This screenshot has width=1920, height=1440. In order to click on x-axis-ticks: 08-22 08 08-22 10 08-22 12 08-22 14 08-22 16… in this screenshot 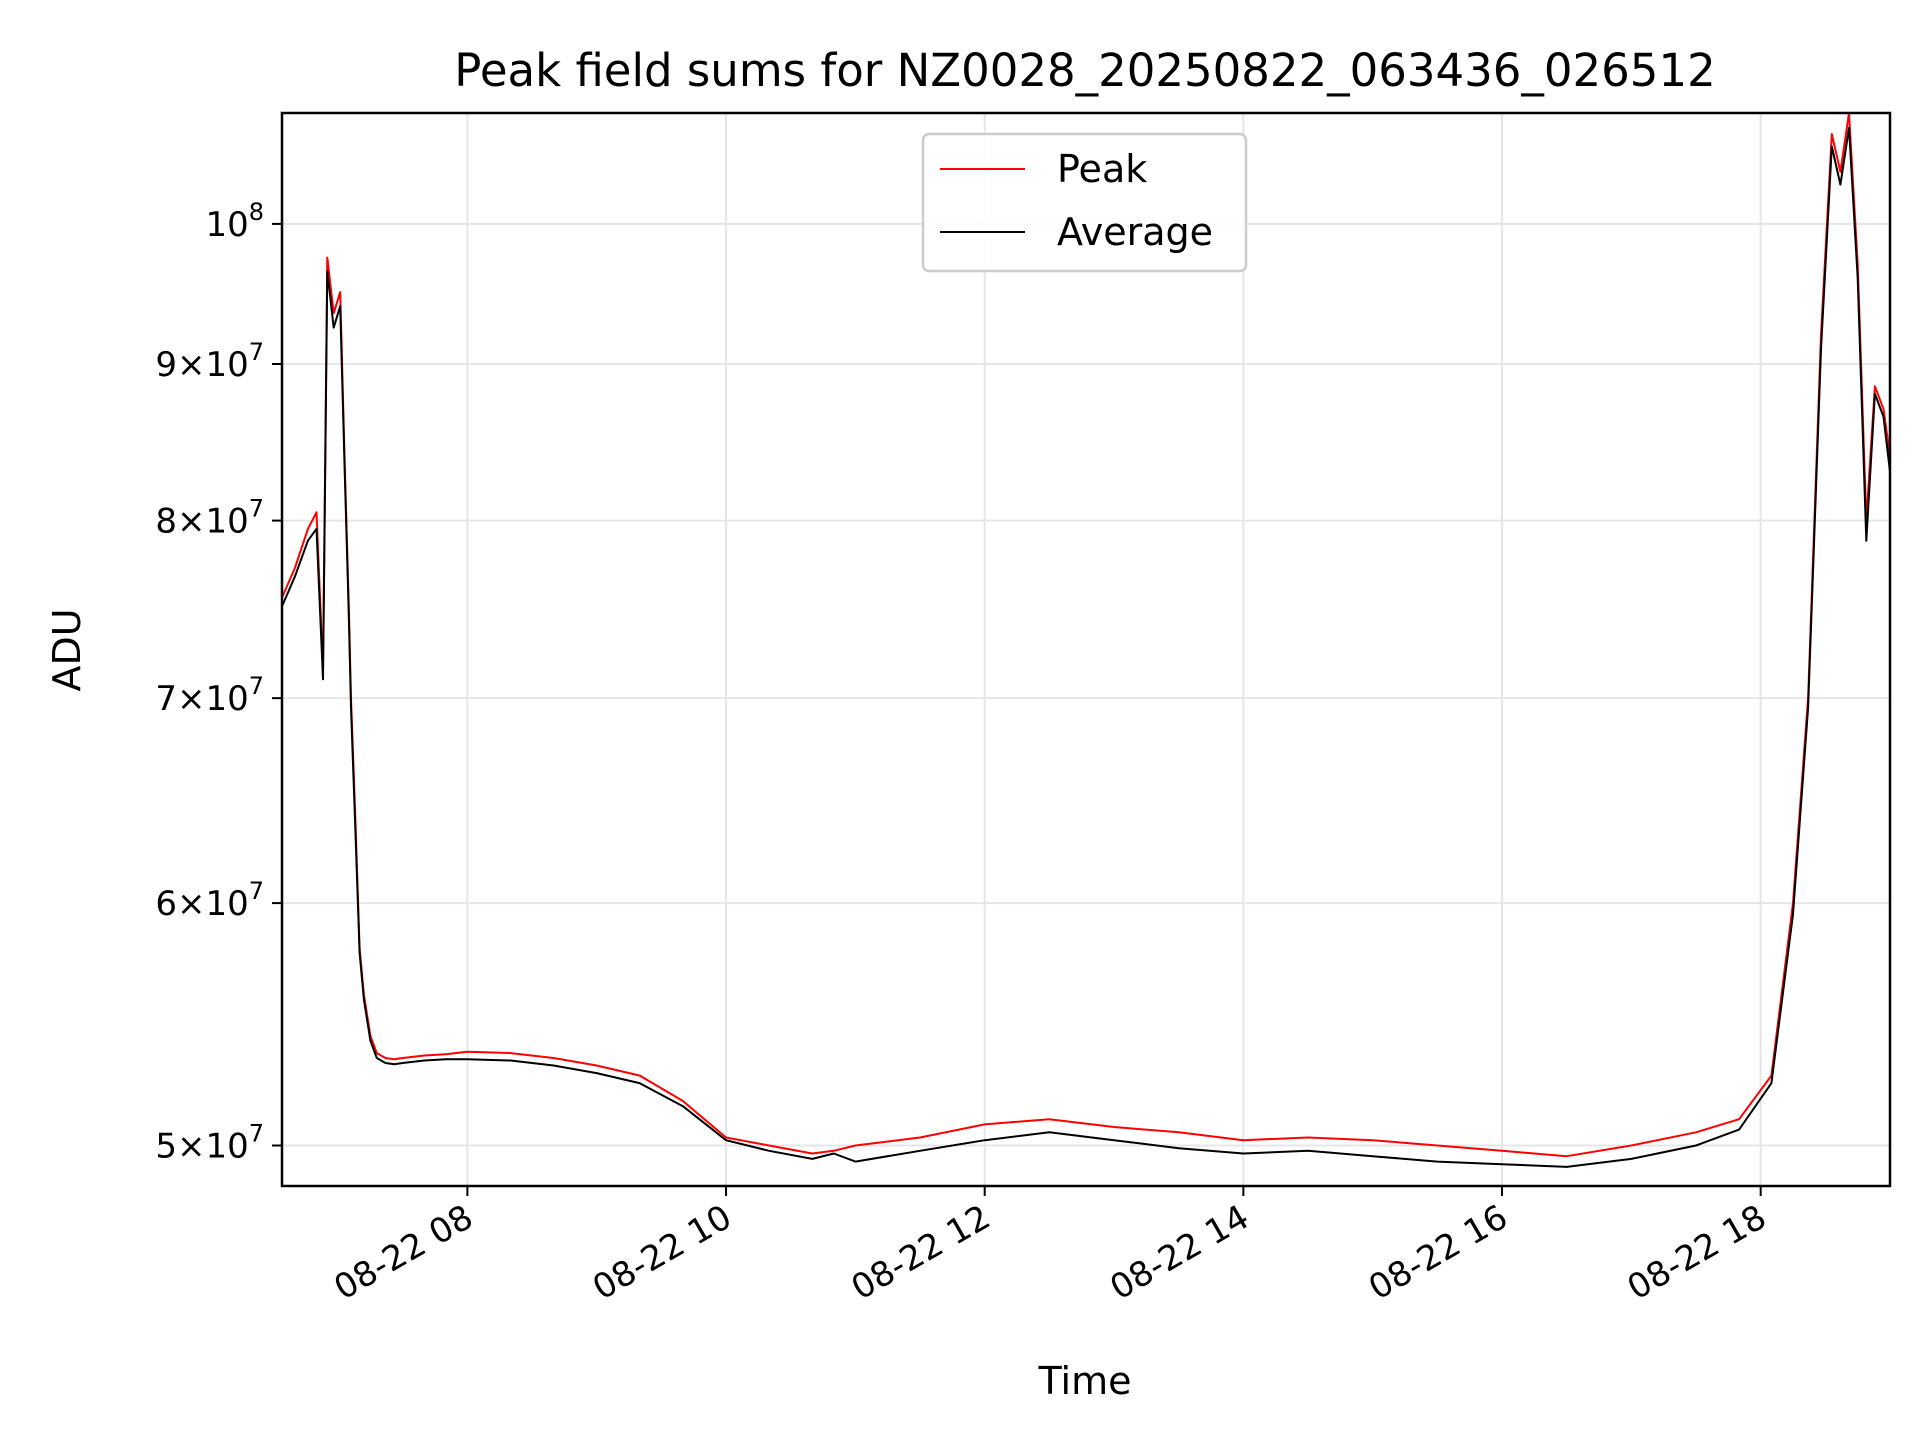, I will do `click(1050, 1247)`.